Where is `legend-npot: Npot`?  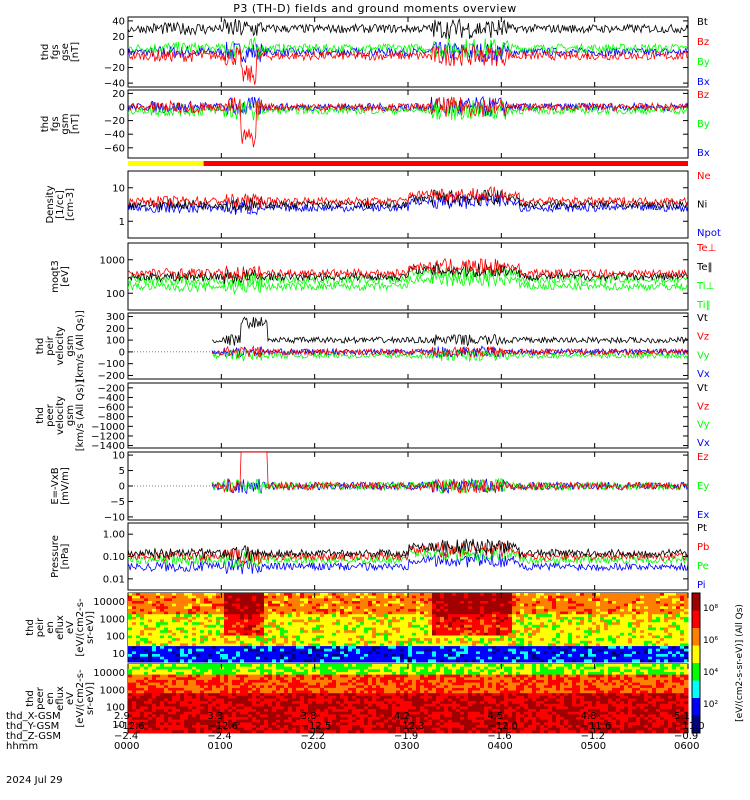
legend-npot: Npot is located at coordinates (709, 233).